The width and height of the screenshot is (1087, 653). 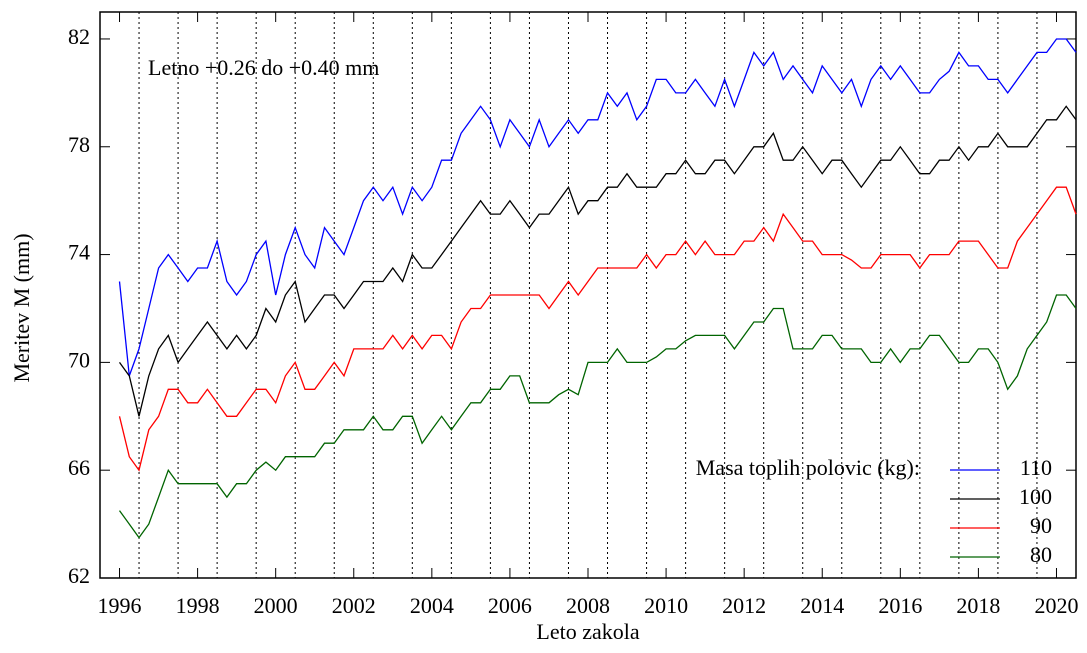 What do you see at coordinates (21, 307) in the screenshot?
I see `y-axis-label: Meritev M (mm)` at bounding box center [21, 307].